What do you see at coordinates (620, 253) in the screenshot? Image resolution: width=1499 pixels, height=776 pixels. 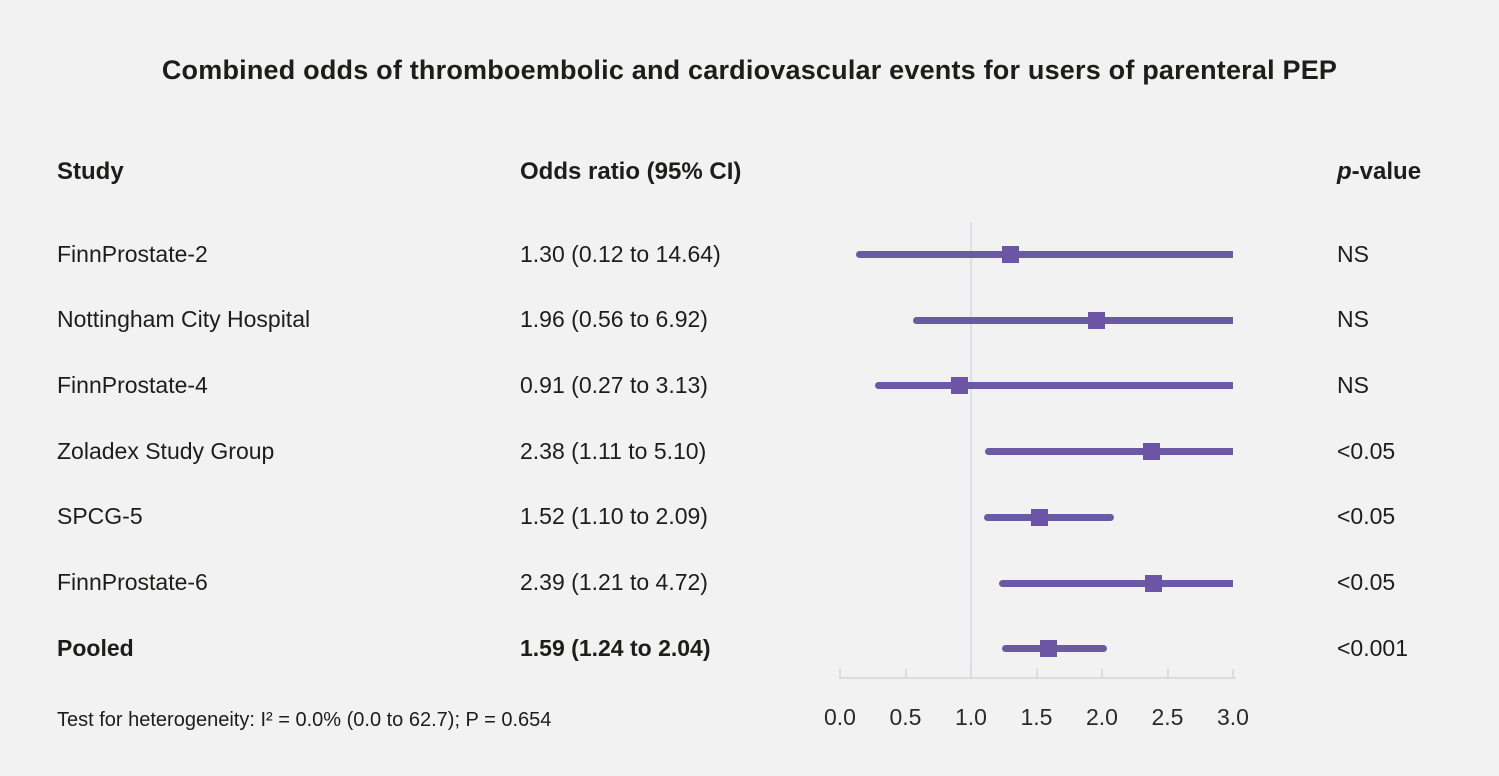 I see `odds-ratio-label: 1.30 (0.12 to 14.64)` at bounding box center [620, 253].